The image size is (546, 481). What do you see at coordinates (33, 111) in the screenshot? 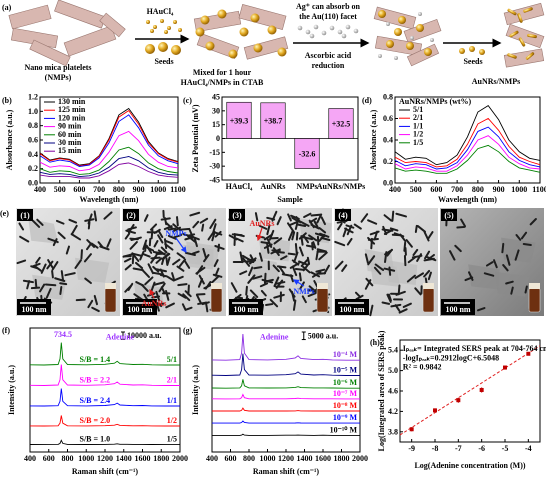
I see `y-tick-label: 1.0` at bounding box center [33, 111].